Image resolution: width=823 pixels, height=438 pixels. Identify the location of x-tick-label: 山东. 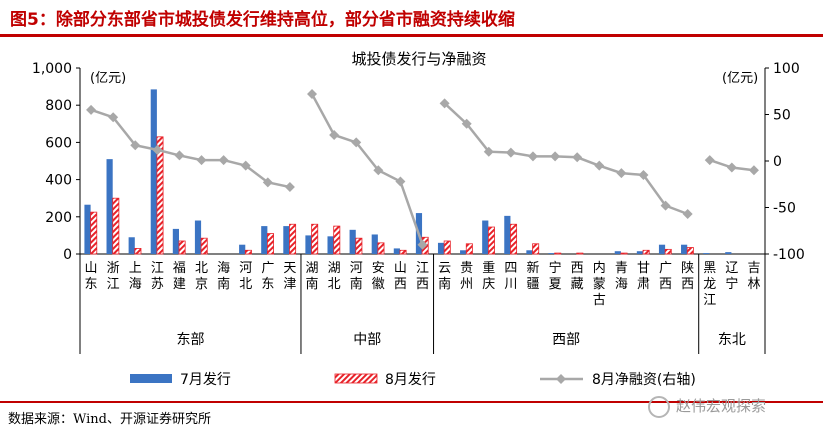
(91, 276).